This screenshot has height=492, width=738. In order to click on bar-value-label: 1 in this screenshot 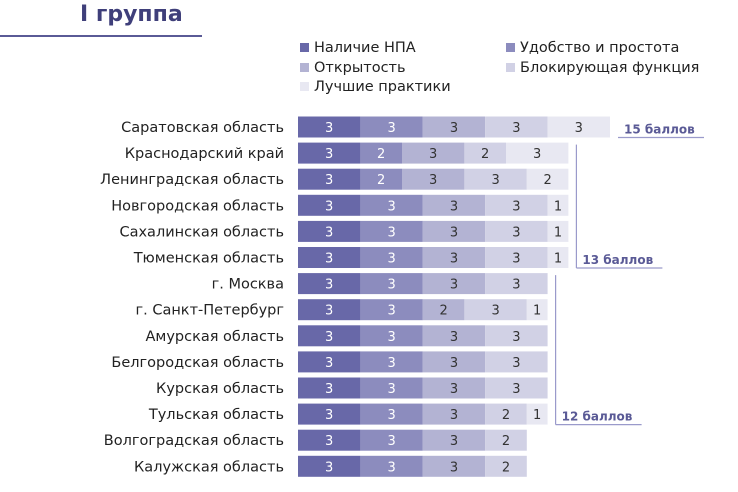, I will do `click(537, 311)`.